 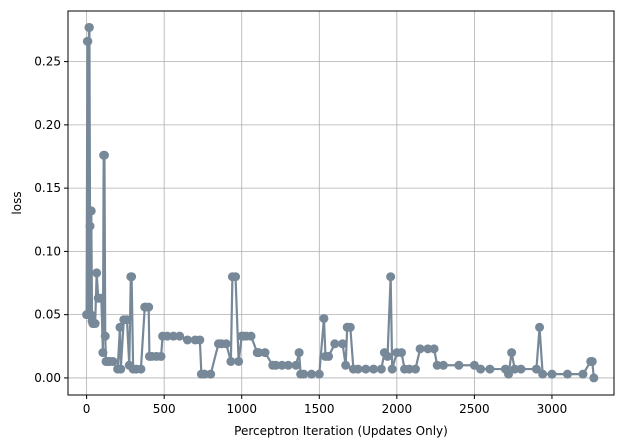 What do you see at coordinates (47, 62) in the screenshot?
I see `y-tick-label: 0.25` at bounding box center [47, 62].